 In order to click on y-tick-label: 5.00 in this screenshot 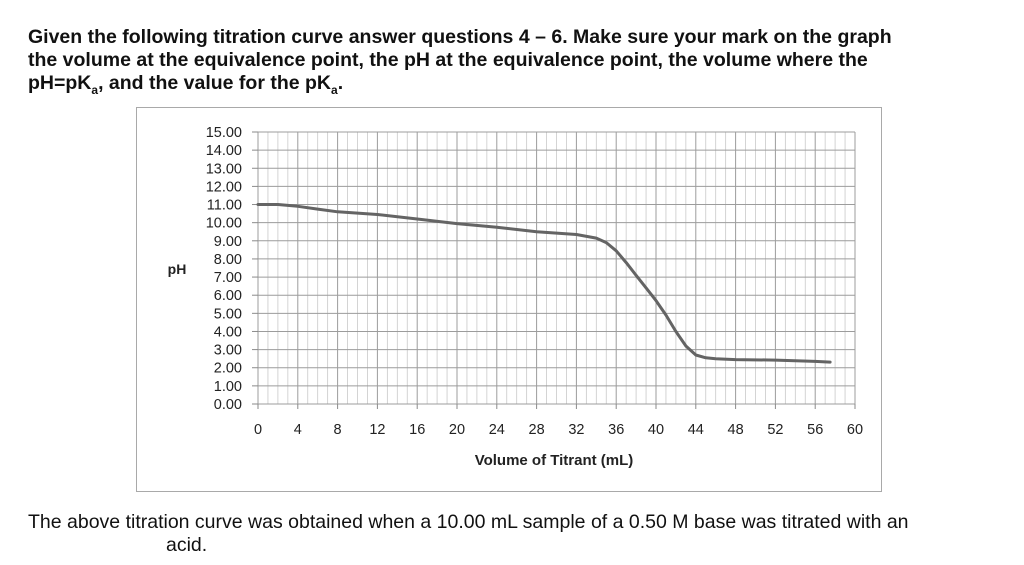, I will do `click(228, 314)`.